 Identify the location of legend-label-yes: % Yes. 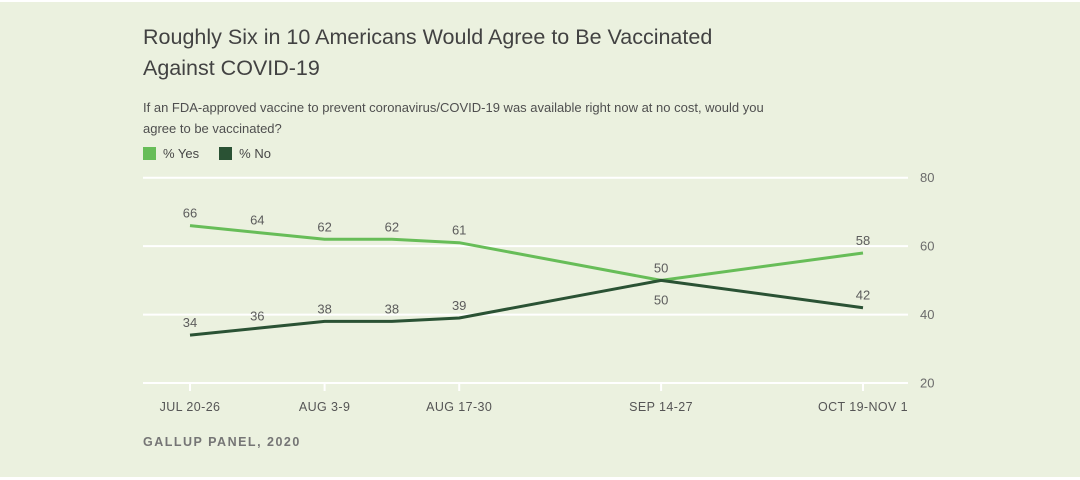
(181, 153).